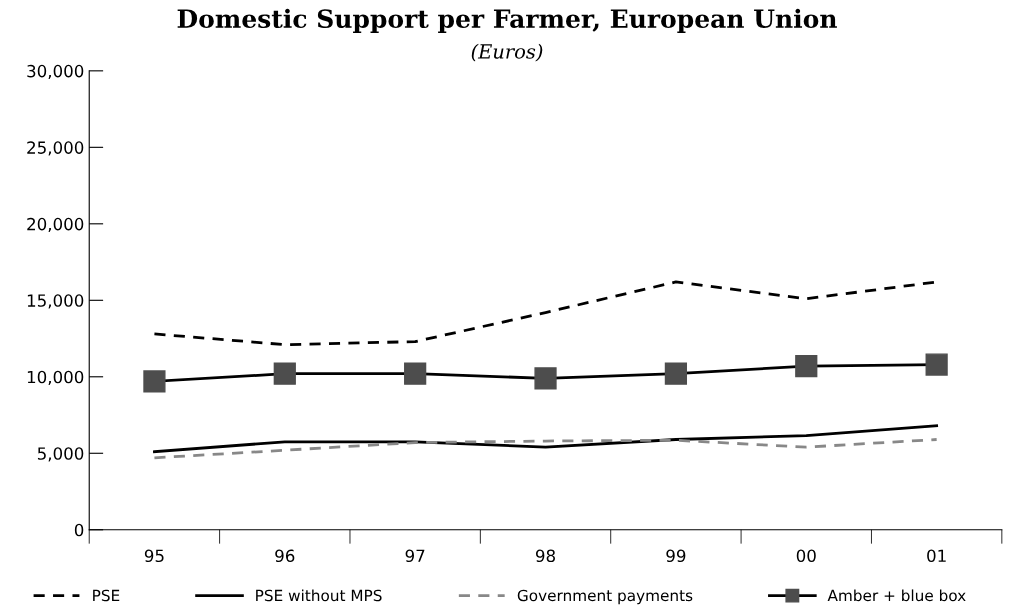  What do you see at coordinates (545, 556) in the screenshot?
I see `x-tick-label: 98` at bounding box center [545, 556].